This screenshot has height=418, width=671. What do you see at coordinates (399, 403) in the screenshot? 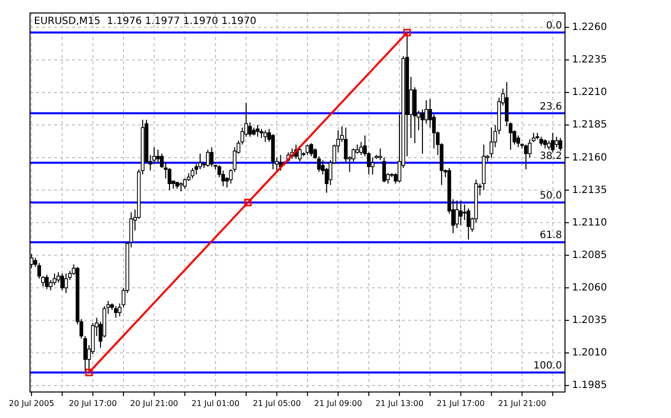
I see `x-tick-label: 21 Jul 13:00` at bounding box center [399, 403].